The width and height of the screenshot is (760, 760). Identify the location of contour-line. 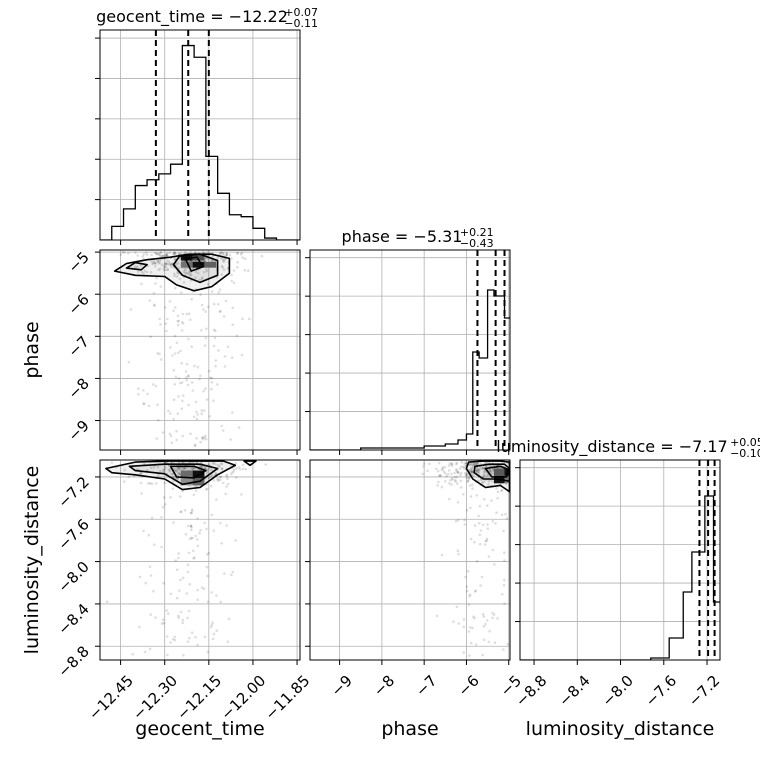
(136, 266).